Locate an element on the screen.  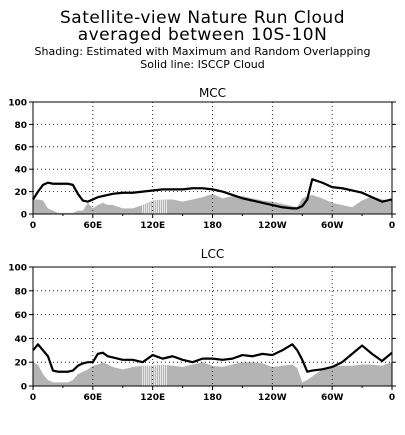
x-tick-label-mcc: 60E is located at coordinates (92, 226).